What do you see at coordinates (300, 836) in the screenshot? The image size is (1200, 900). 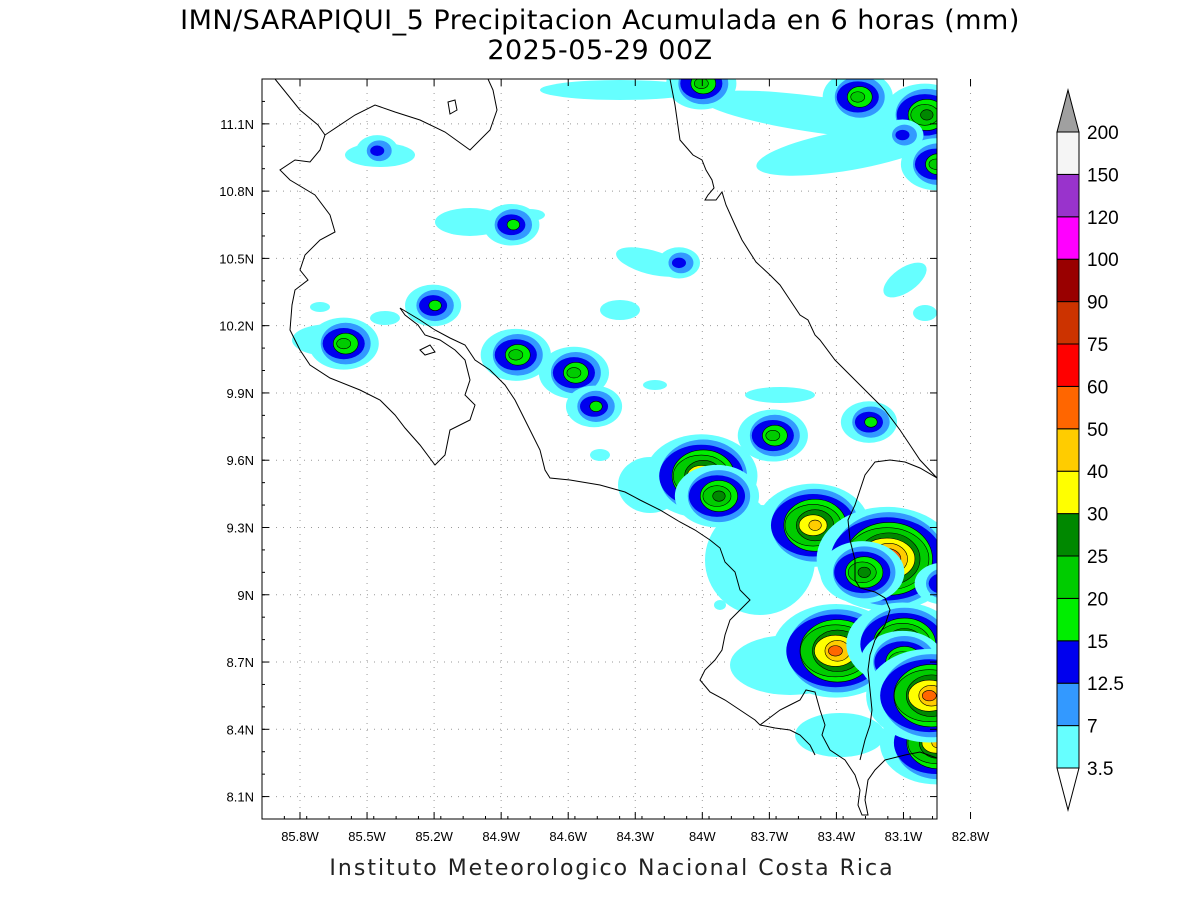 I see `x-tick-label: 85.8W` at bounding box center [300, 836].